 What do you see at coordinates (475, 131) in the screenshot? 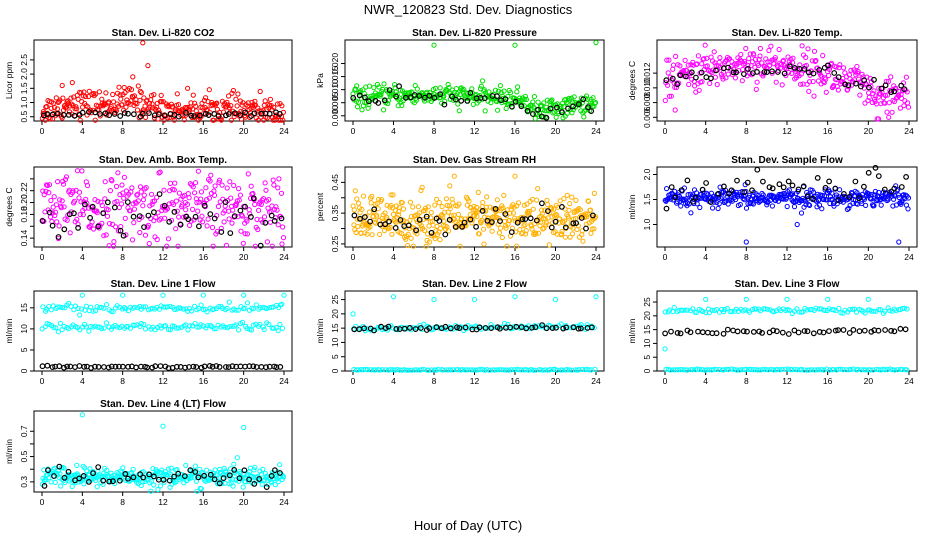
I see `x-tick-label: 12` at bounding box center [475, 131].